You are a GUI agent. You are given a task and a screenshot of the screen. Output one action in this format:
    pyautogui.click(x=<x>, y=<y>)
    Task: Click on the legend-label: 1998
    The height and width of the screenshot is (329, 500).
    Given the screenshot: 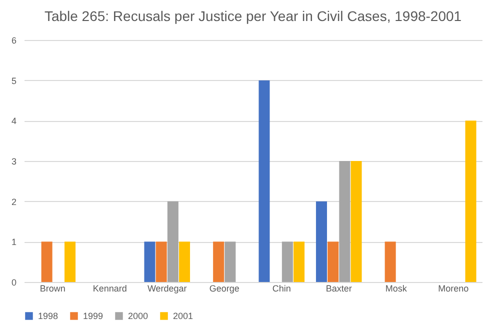 What is the action you would take?
    pyautogui.click(x=48, y=316)
    